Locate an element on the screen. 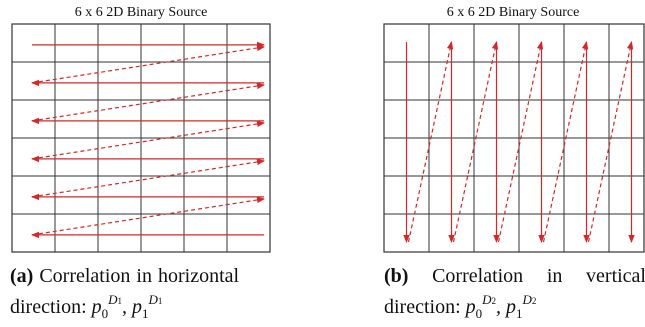 This screenshot has width=645, height=327. caption-a-direction-label: direction: is located at coordinates (48, 307).